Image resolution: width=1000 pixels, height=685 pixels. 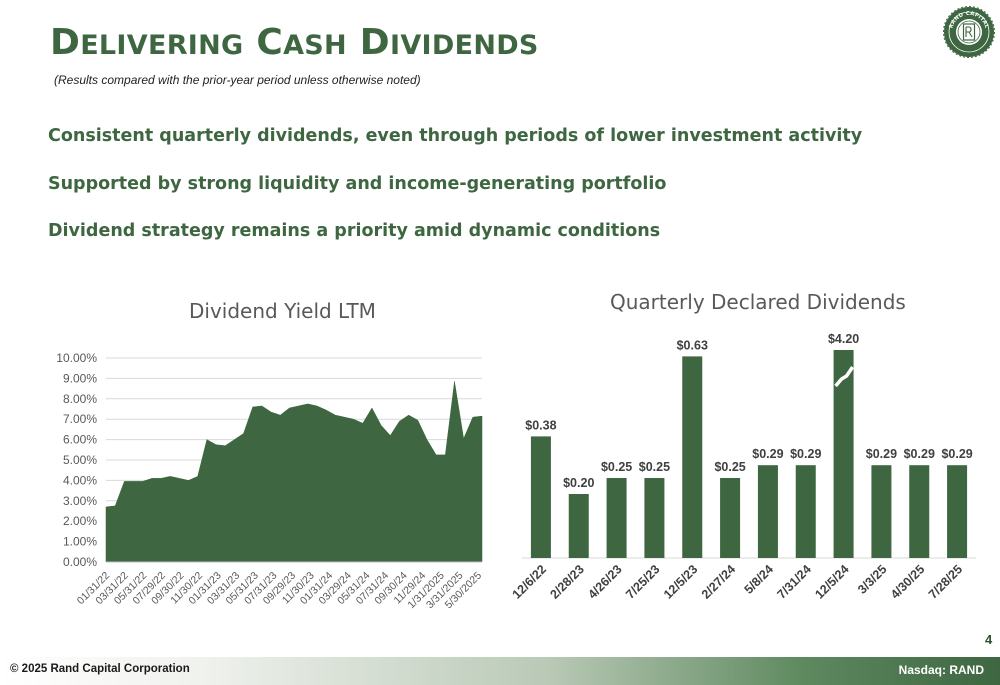 I want to click on x-tick-label: 7/28/25, so click(x=945, y=581).